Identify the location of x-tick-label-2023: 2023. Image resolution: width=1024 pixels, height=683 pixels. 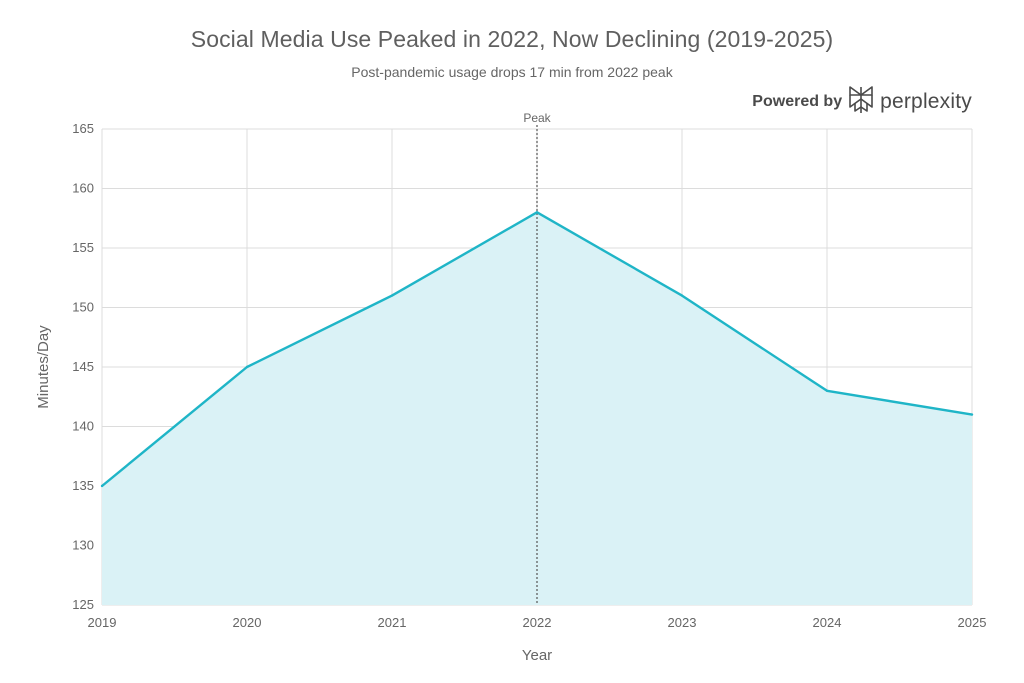
(682, 622).